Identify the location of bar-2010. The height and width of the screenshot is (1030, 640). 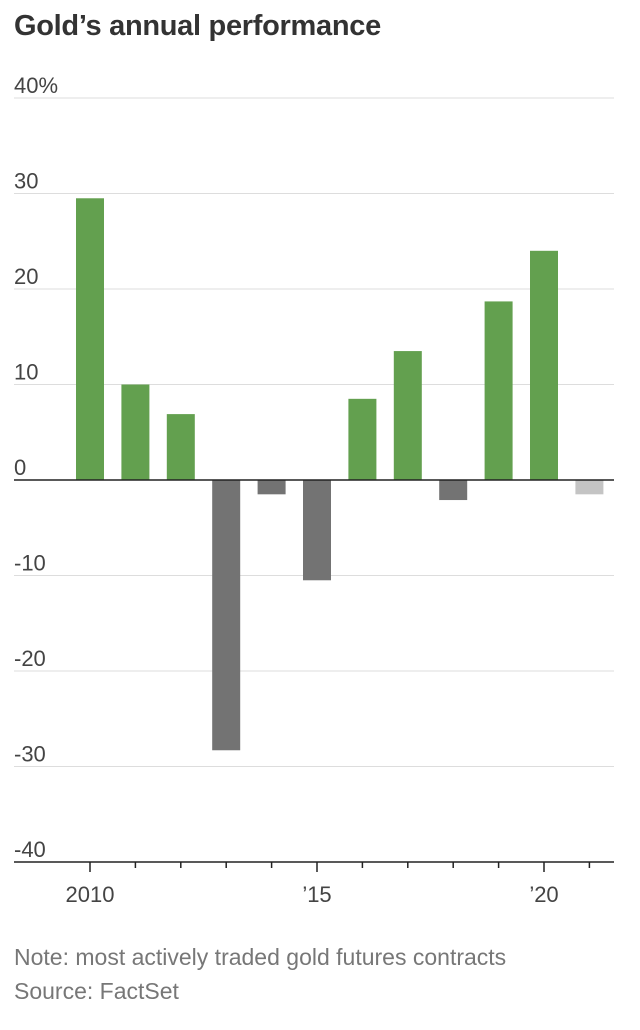
(90, 339).